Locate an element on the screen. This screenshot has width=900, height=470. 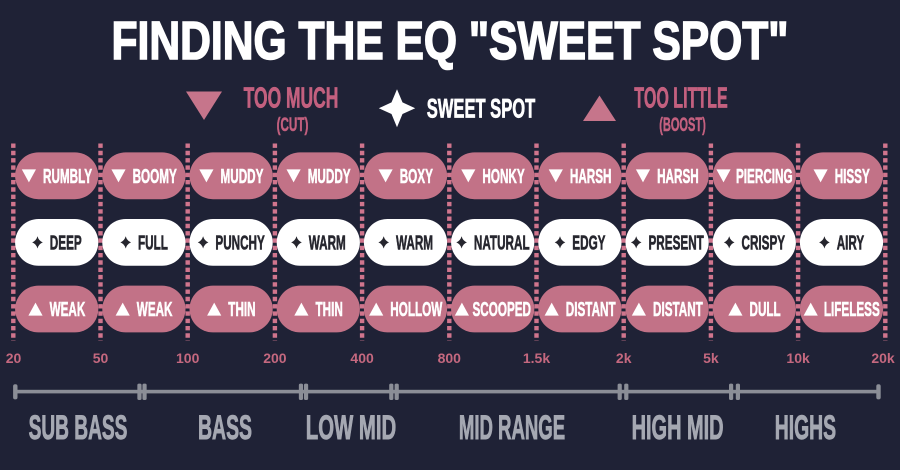
svg-text: 800 is located at coordinates (450, 358).